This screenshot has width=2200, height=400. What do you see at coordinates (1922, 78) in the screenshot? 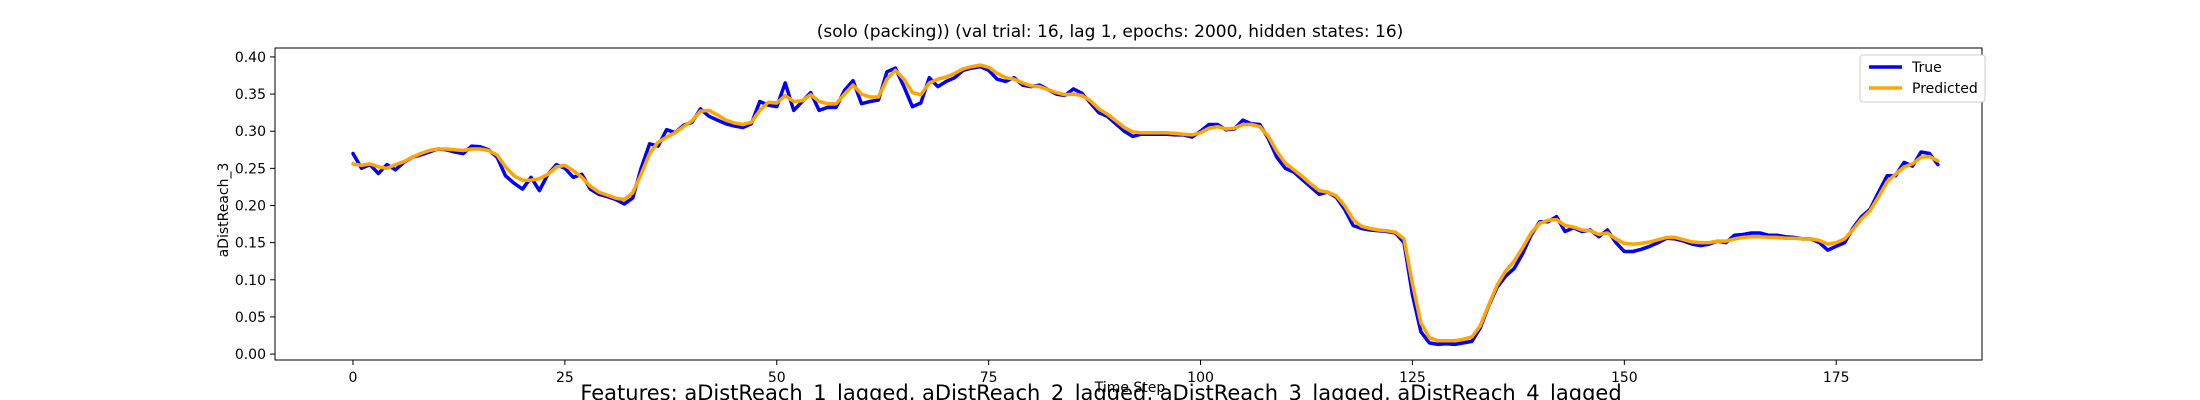
I see `legend: True Predicted` at bounding box center [1922, 78].